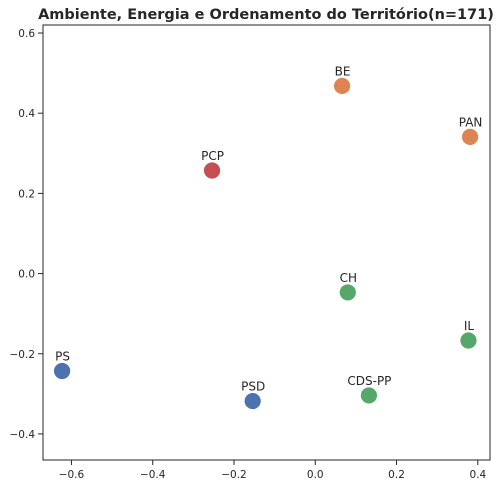 The height and width of the screenshot is (486, 496). Describe the element at coordinates (153, 475) in the screenshot. I see `x-tick-label: −0.4` at that location.